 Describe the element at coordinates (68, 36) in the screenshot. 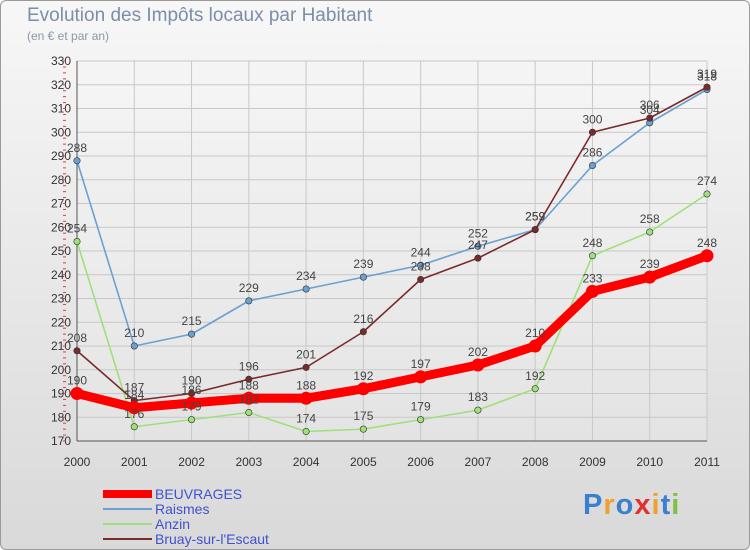

I see `chart-subtitle: (en € et par an)` at that location.